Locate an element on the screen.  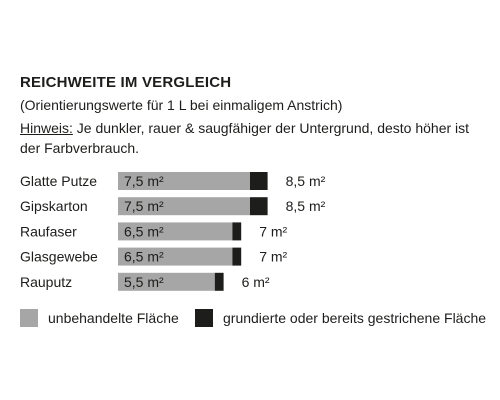
bar-row: Gipskarton 7,5 m² 8,5 m² is located at coordinates (173, 206).